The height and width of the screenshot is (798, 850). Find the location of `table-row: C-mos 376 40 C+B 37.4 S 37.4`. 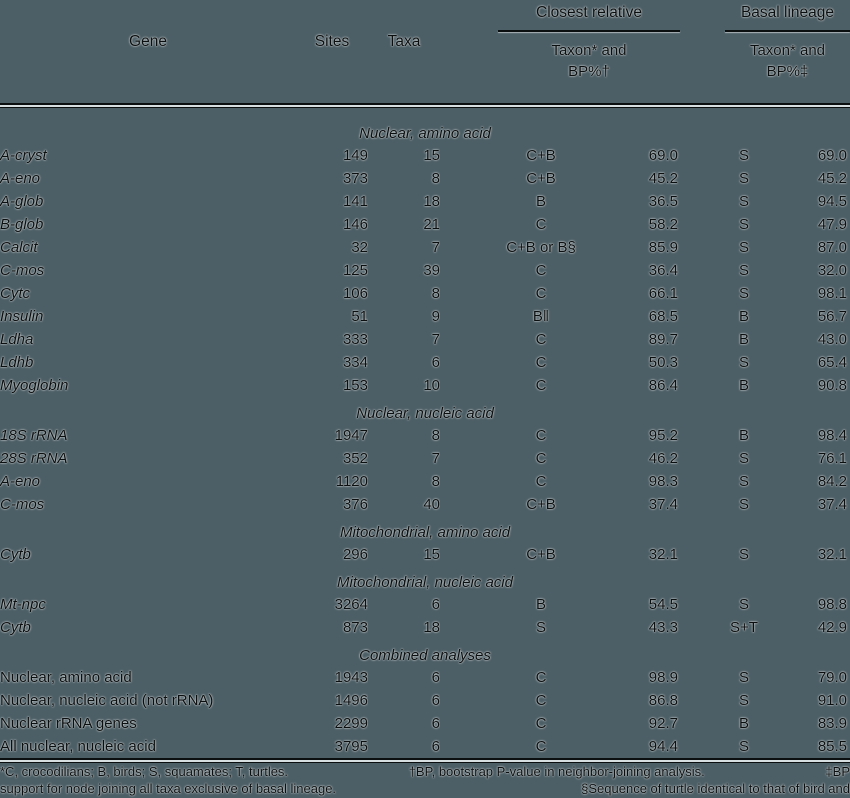

table-row: C-mos 376 40 C+B 37.4 S 37.4 is located at coordinates (425, 504).